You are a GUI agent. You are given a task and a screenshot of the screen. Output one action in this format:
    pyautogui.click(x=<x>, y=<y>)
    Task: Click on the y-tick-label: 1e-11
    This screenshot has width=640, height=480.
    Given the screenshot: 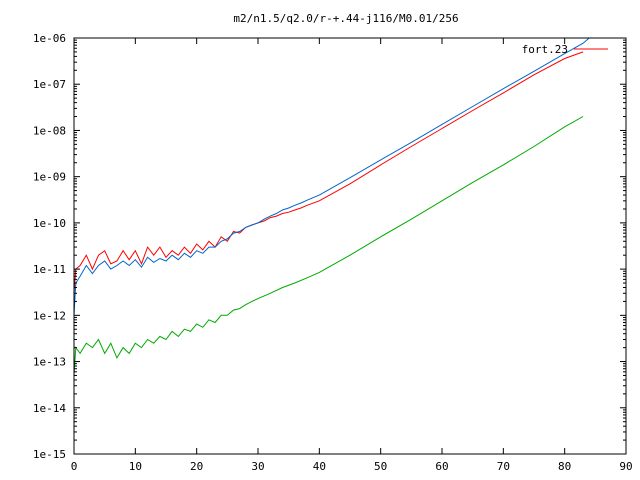 What is the action you would take?
    pyautogui.click(x=49, y=269)
    